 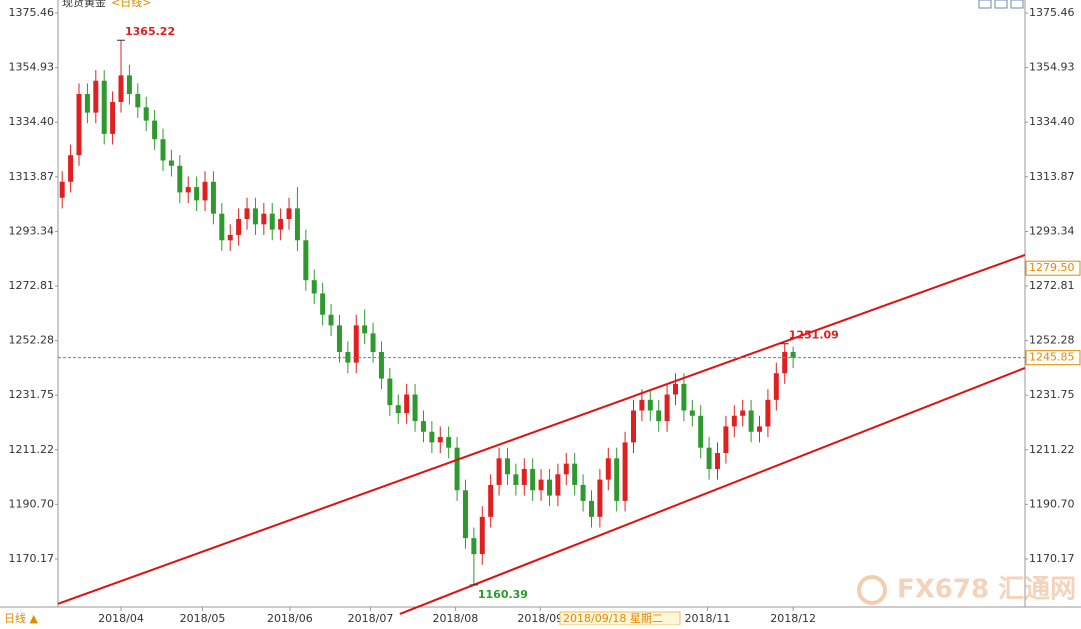 What do you see at coordinates (32, 121) in the screenshot?
I see `y-tick-label: 1334.40` at bounding box center [32, 121].